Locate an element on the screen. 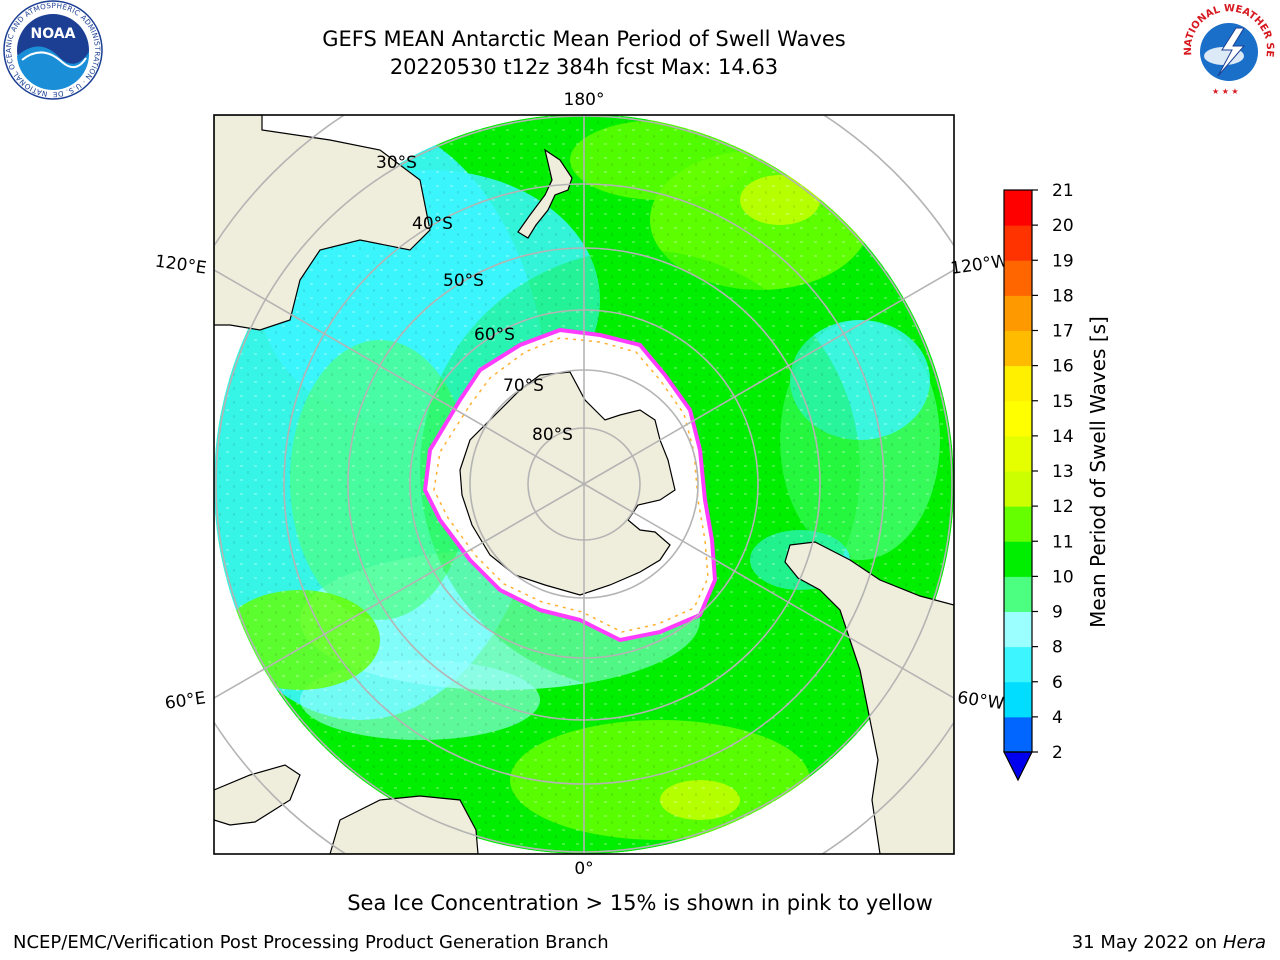  lat-label-40s: 40°S is located at coordinates (432, 224).